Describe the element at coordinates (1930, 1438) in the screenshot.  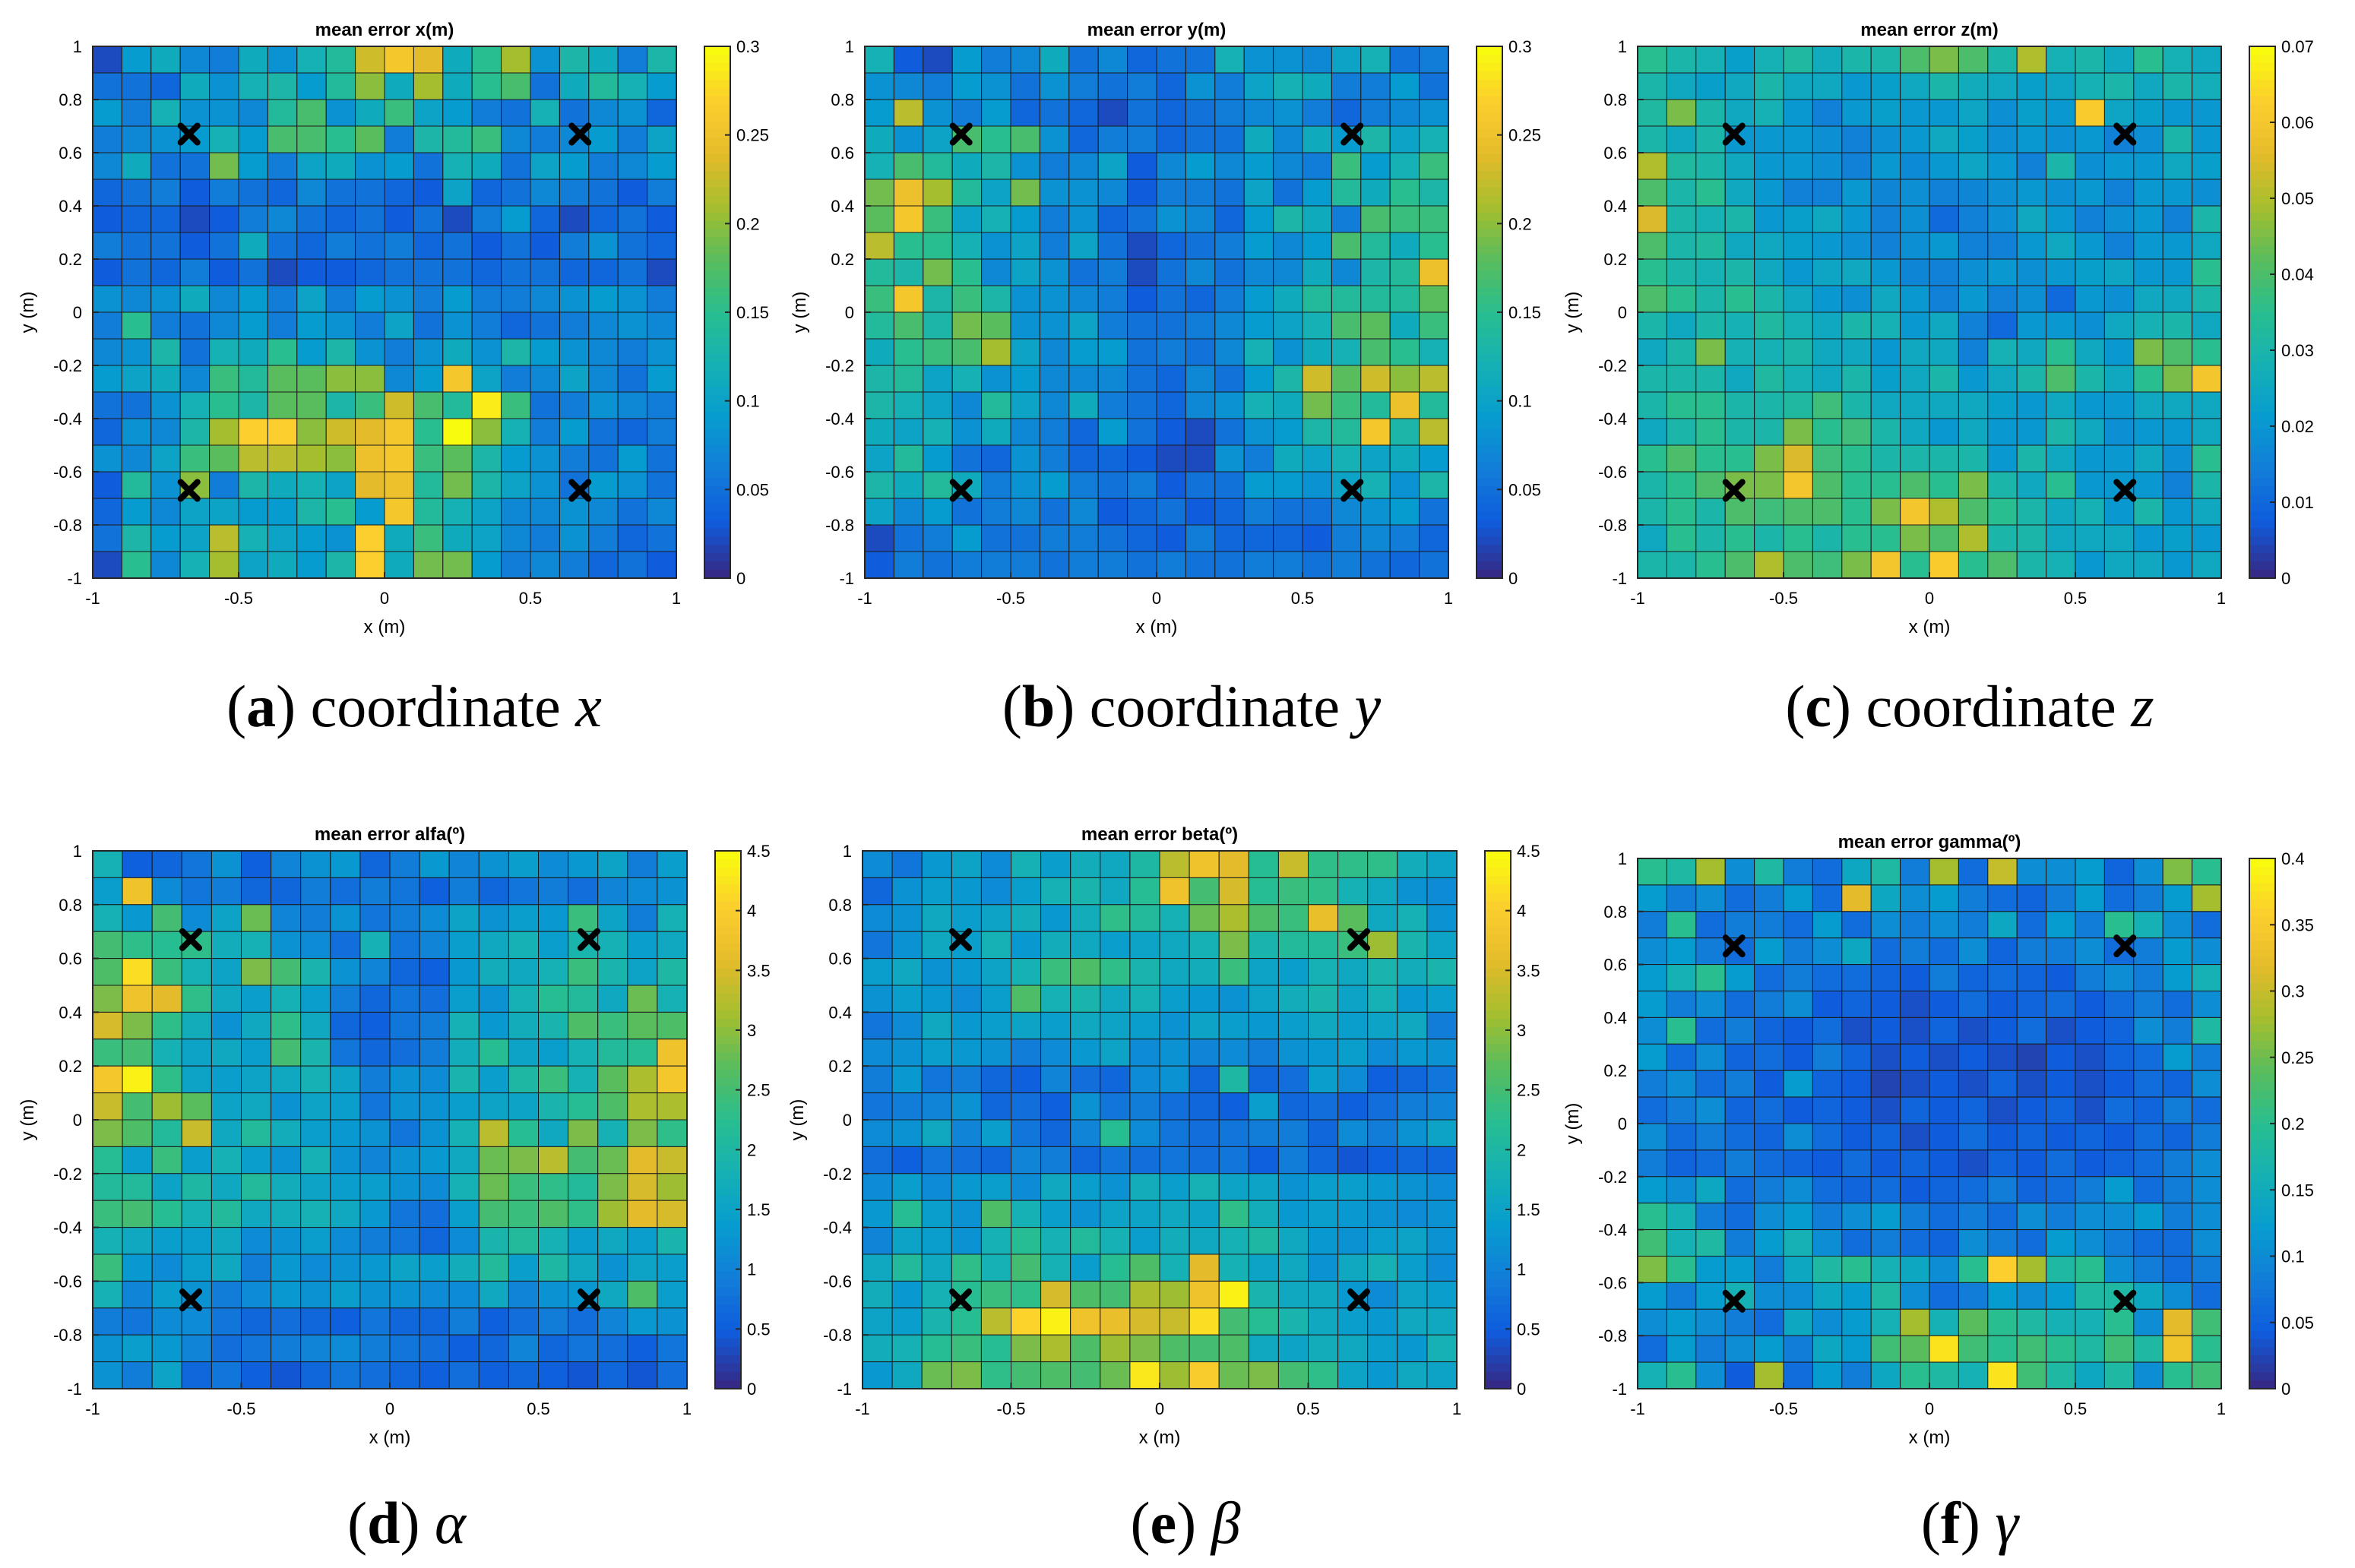
I see `x-axis-label: x (m)` at that location.